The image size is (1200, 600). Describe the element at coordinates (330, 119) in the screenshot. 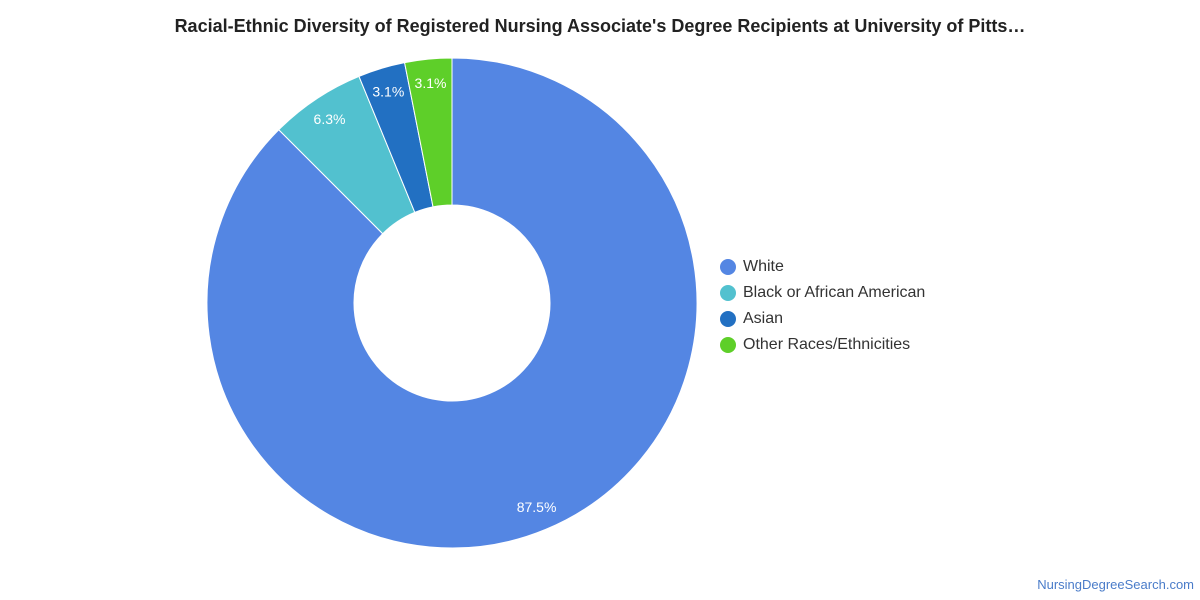

I see `slice-label-1: 6.3%` at that location.